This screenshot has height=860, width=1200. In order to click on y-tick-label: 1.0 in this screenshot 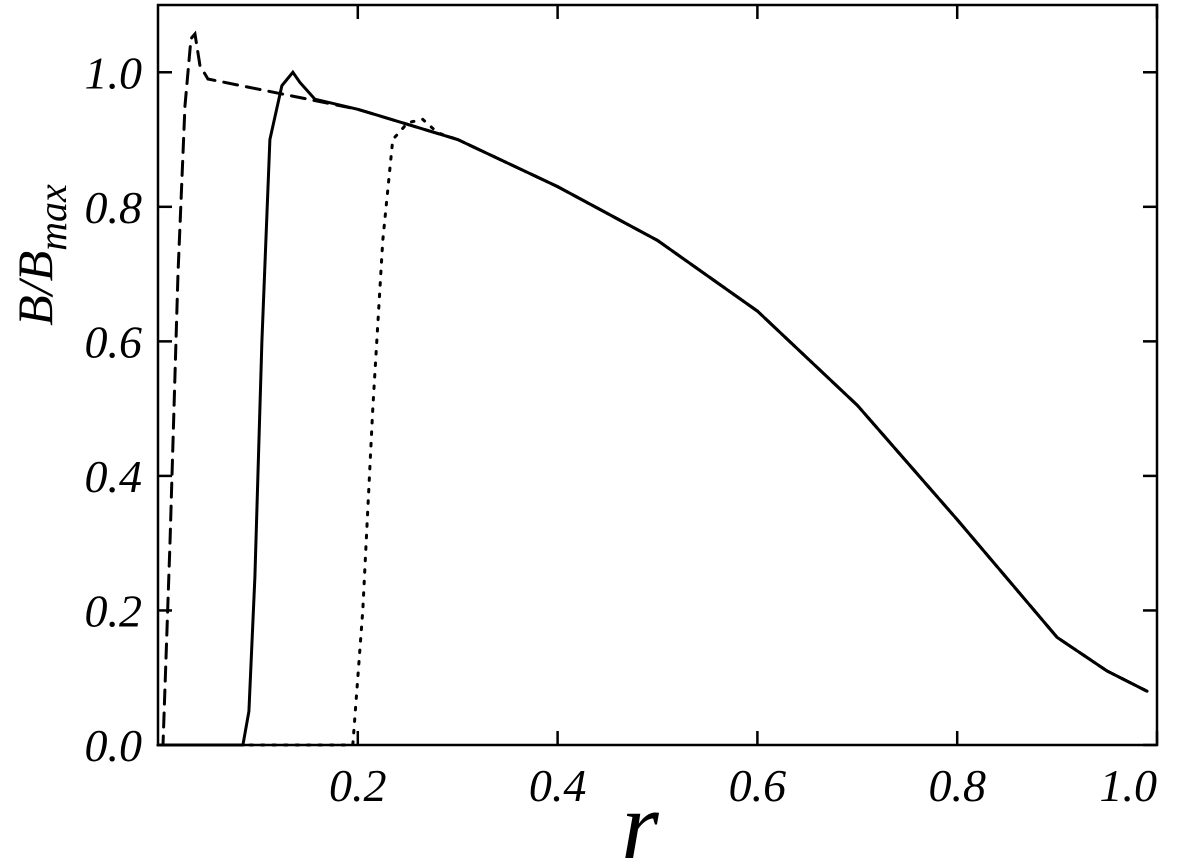, I will do `click(114, 72)`.